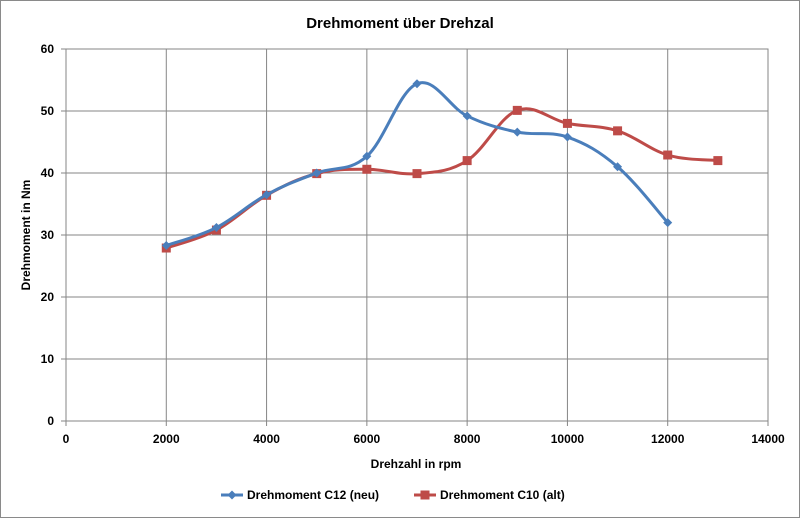  I want to click on x-tick-label: 6000, so click(367, 439).